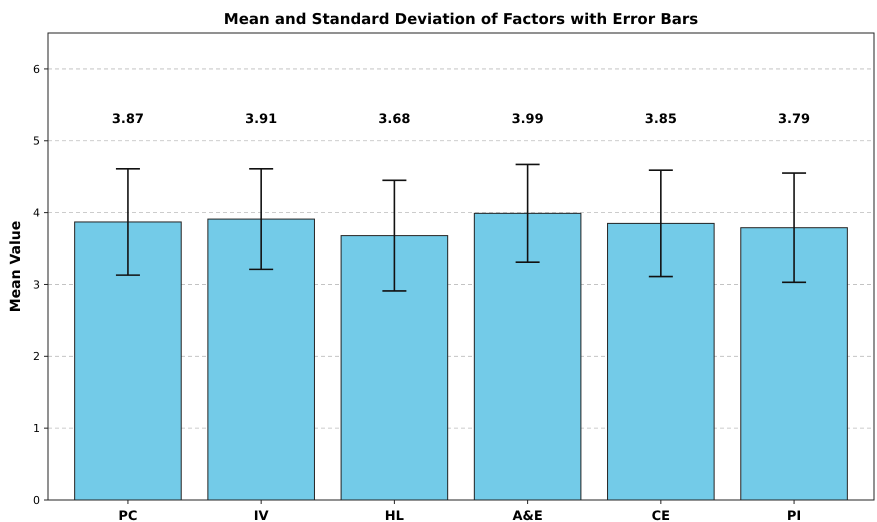 Image resolution: width=877 pixels, height=522 pixels. What do you see at coordinates (36, 213) in the screenshot?
I see `y-tick-label: 4` at bounding box center [36, 213].